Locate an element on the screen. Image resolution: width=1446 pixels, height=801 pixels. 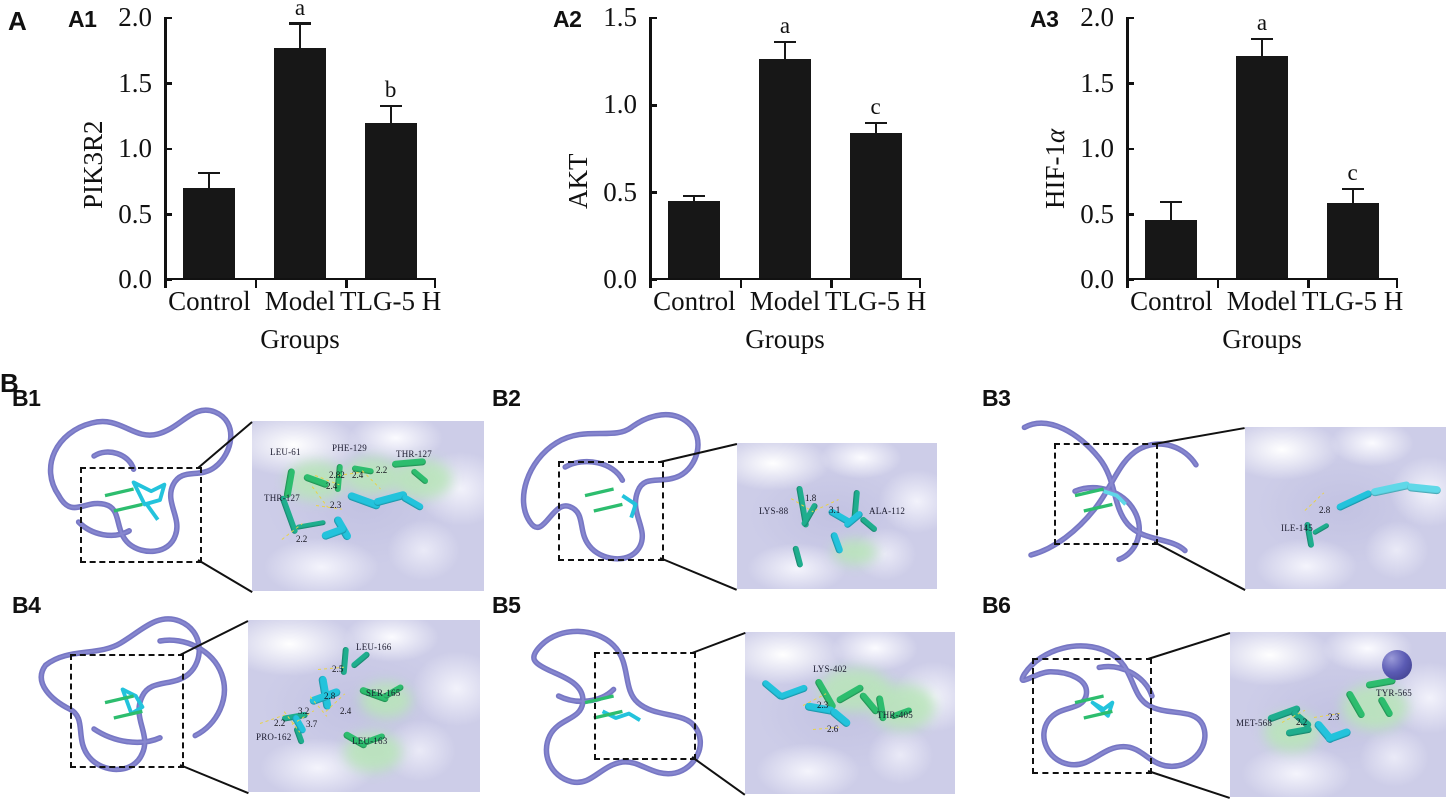
plot-area-a1: 0.0 0.5 1.0 1.5 2.0 Control a Model b TLG-5 H is located at coordinates (279, 157).